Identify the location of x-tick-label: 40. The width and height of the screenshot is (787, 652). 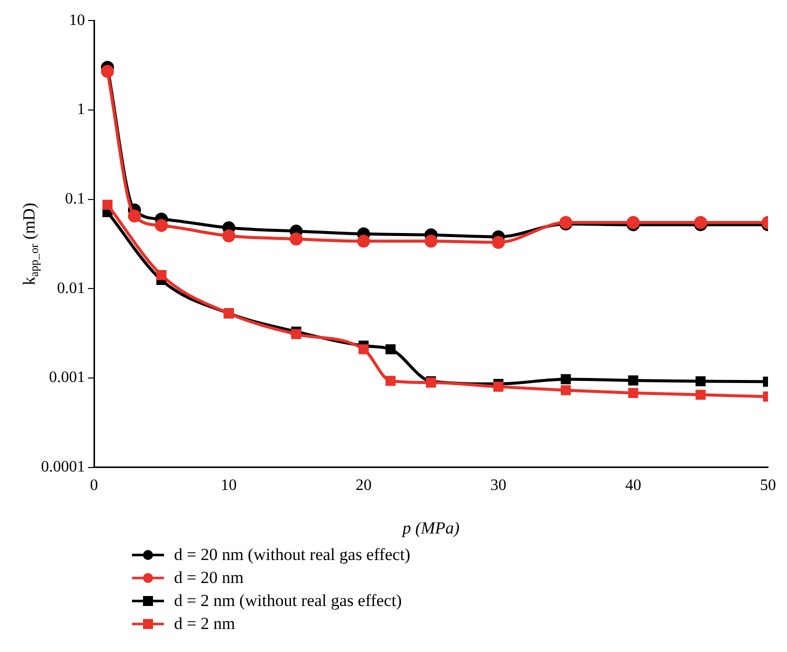
(633, 485).